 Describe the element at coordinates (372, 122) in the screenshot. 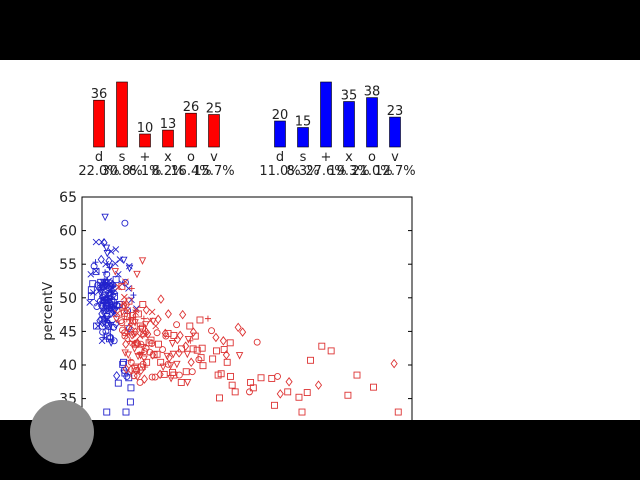

I see `bar-o` at that location.